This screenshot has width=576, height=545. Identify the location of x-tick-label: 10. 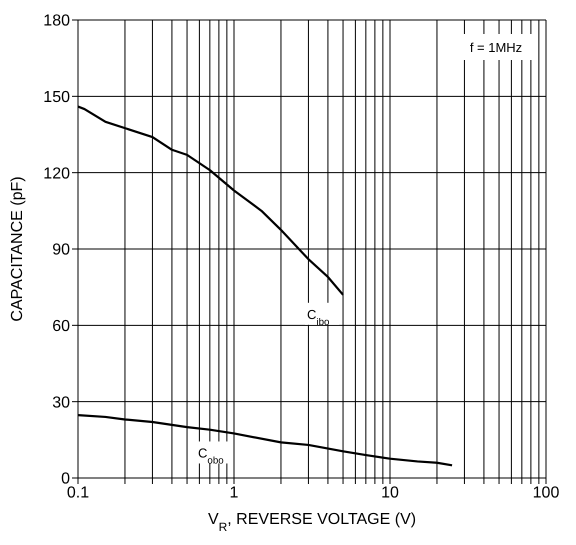
(390, 493).